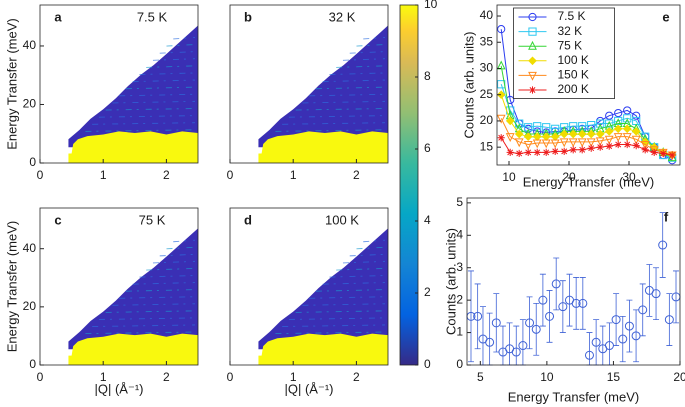 The width and height of the screenshot is (685, 407). I want to click on temperature-label: 7.5 K, so click(152, 16).